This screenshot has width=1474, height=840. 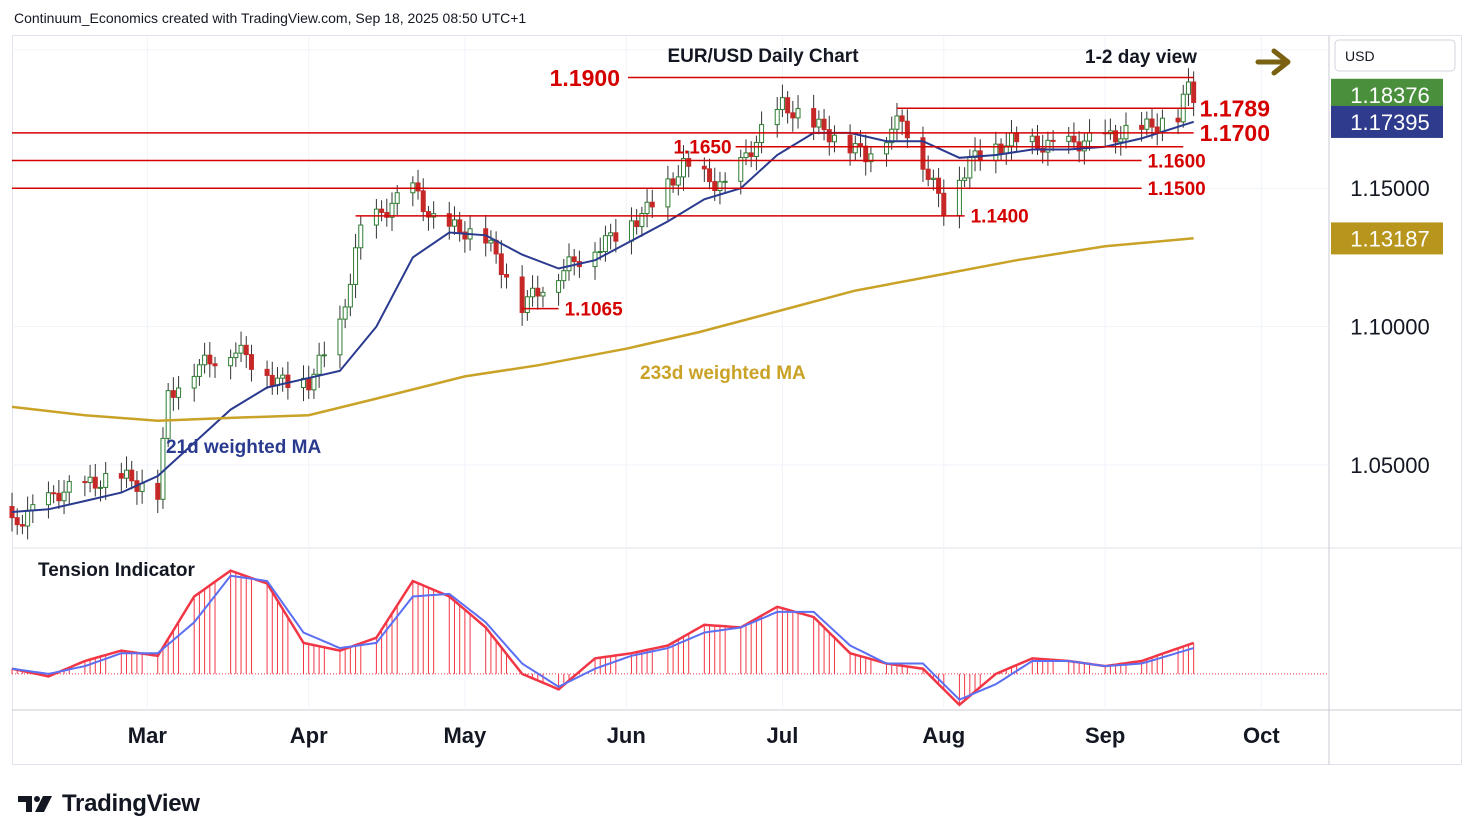 I want to click on y-tick-label: 1.10000, so click(x=1390, y=327).